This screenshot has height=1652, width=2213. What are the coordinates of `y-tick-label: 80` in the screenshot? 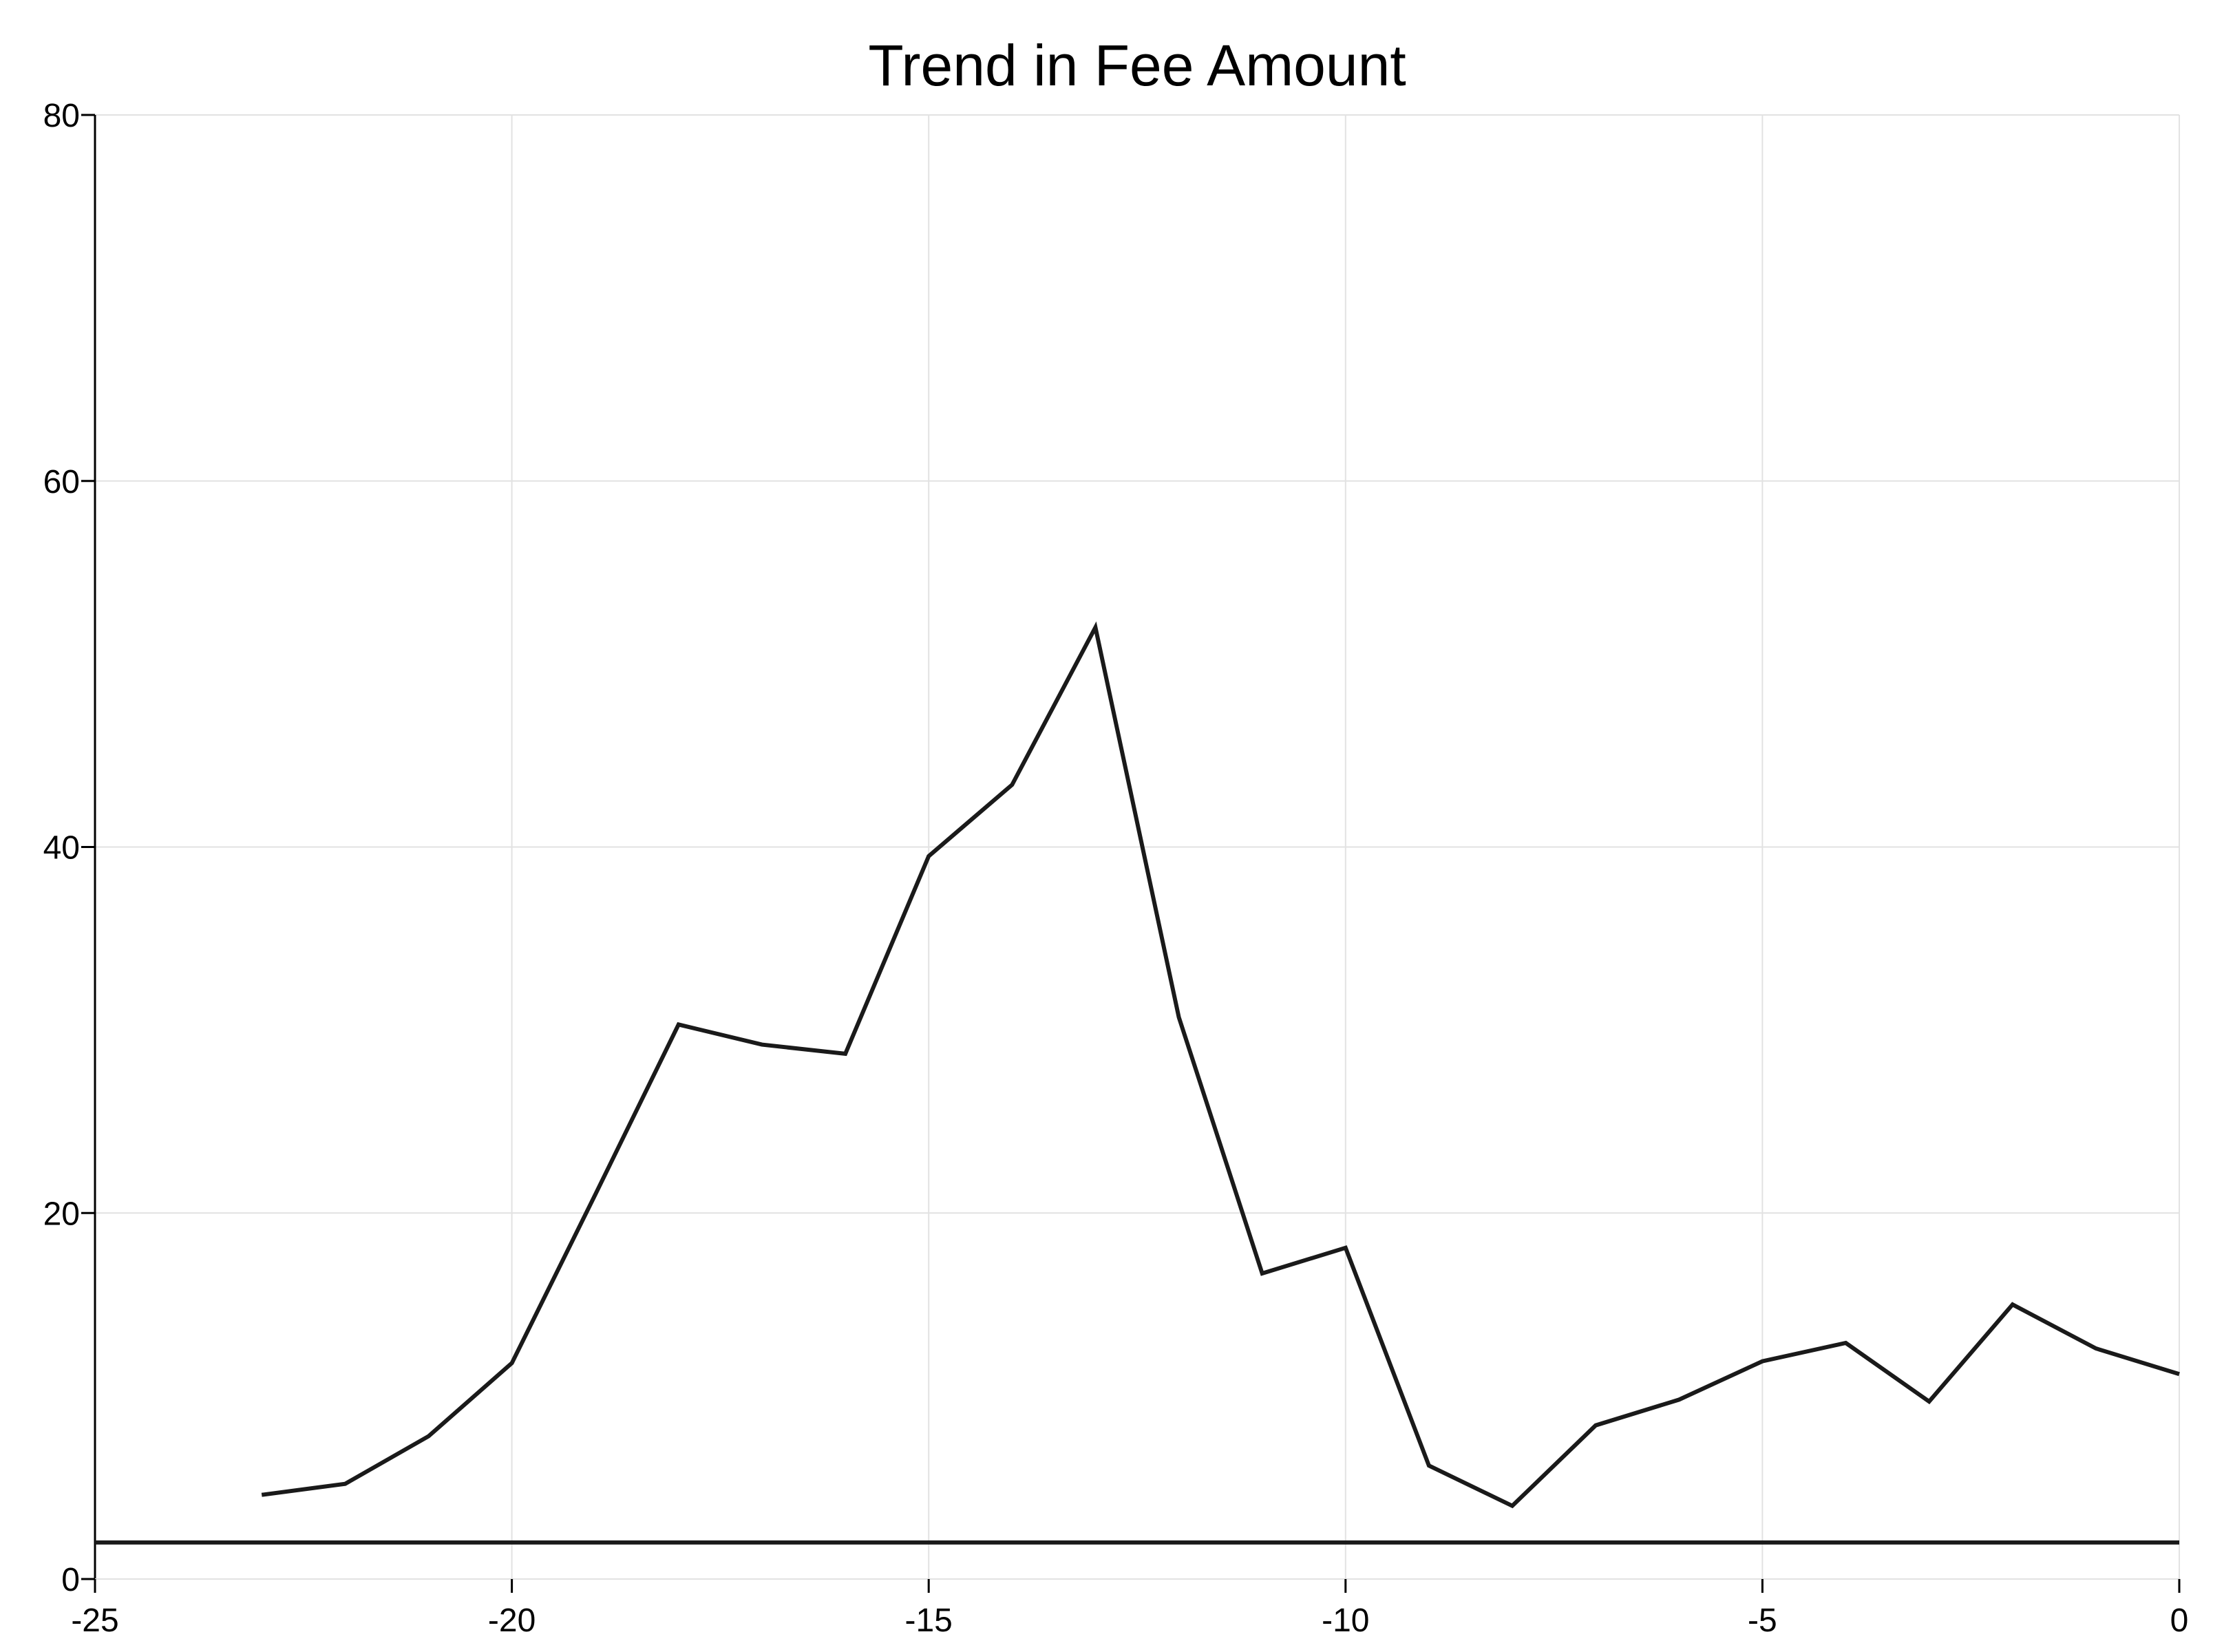 It's located at (62, 116).